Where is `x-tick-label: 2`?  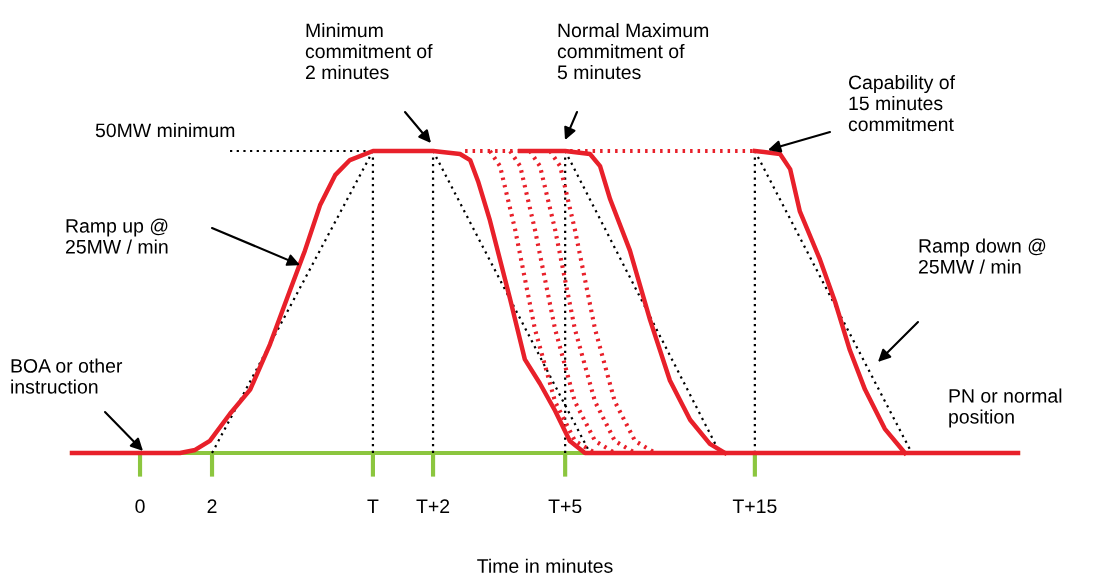
x-tick-label: 2 is located at coordinates (212, 506).